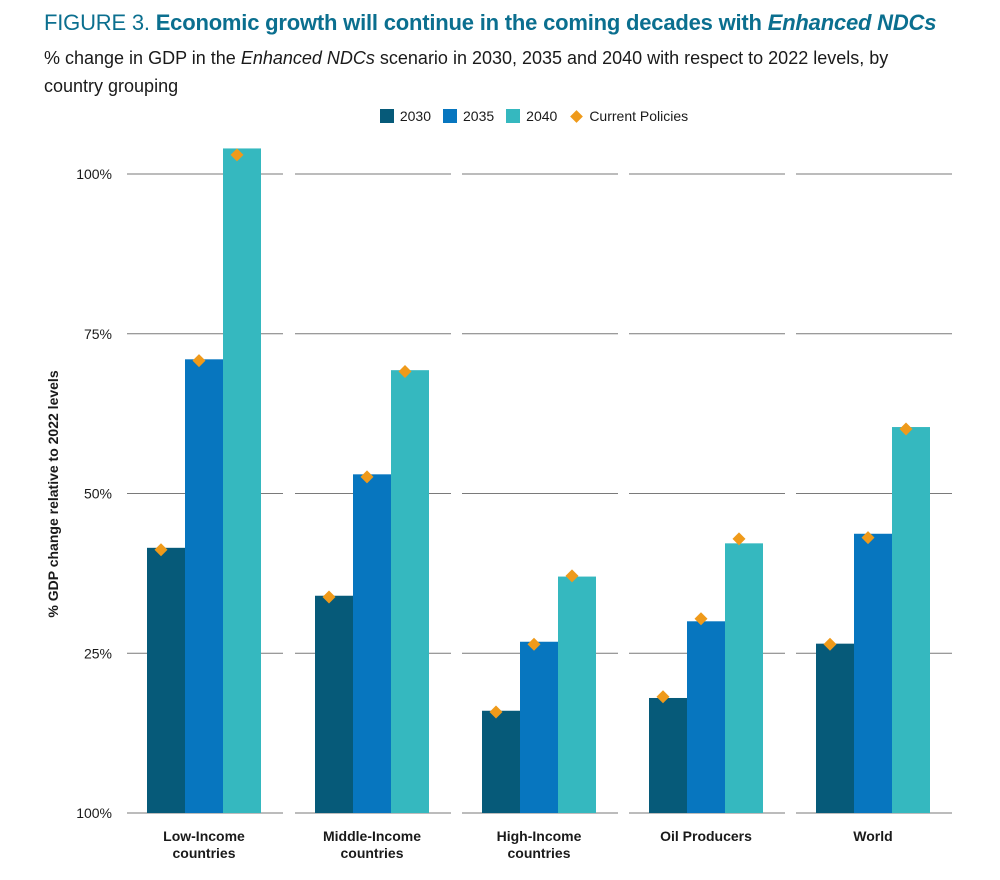 The image size is (1000, 880). I want to click on legend-item-2030: 2030, so click(405, 116).